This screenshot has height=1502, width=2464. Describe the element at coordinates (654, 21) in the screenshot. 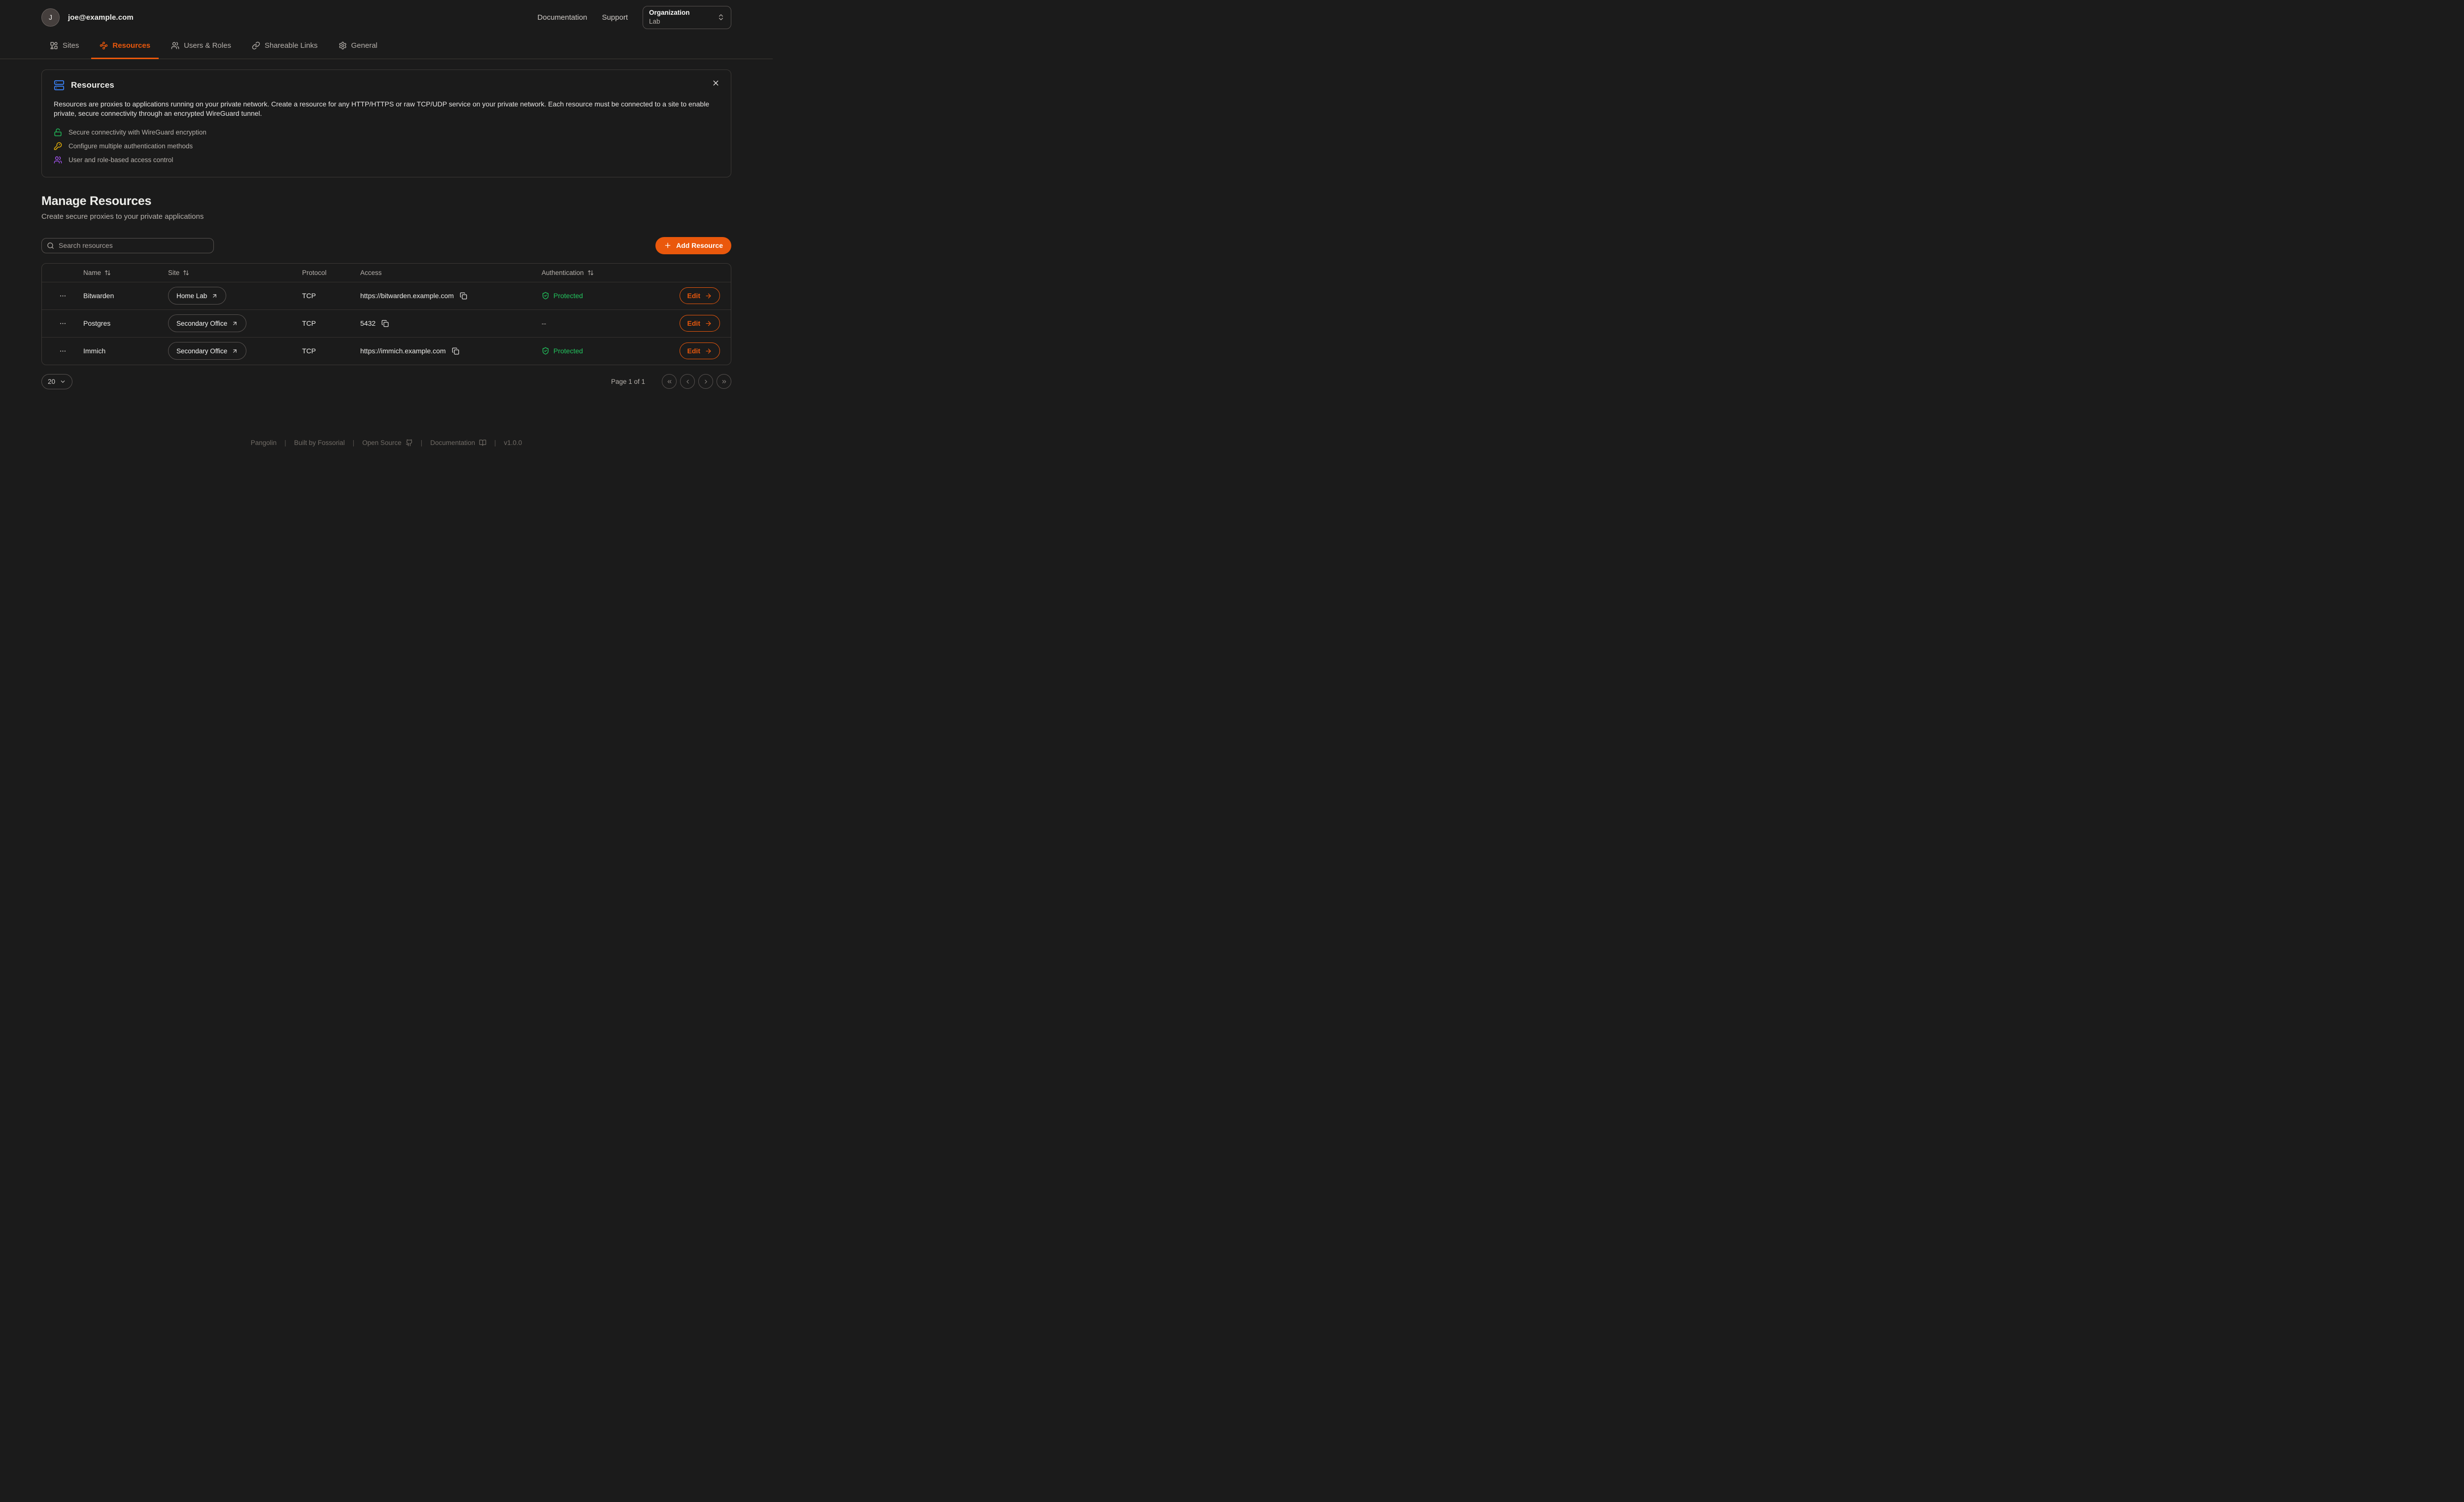

I see `organization-value: Lab` at that location.